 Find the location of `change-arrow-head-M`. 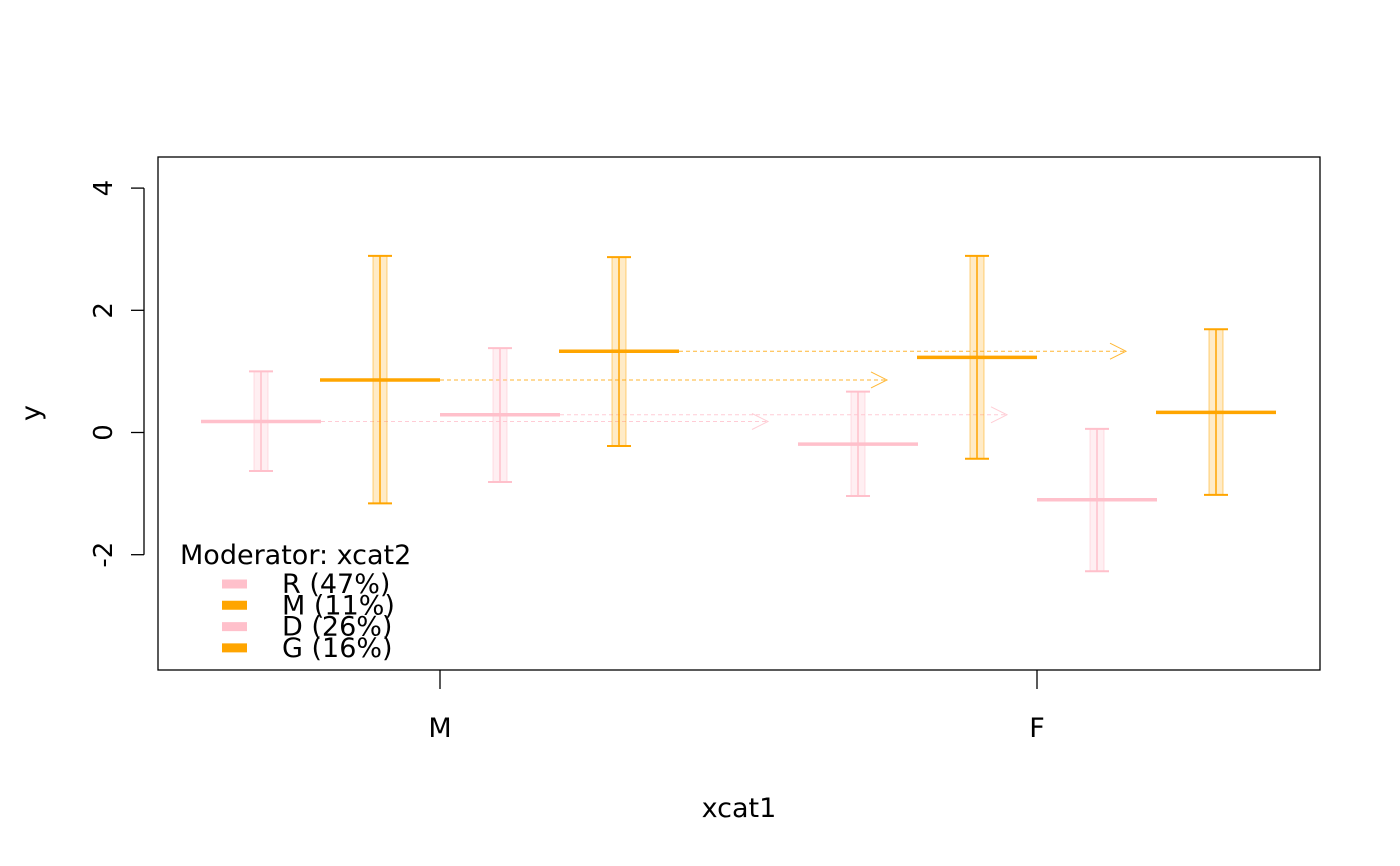

change-arrow-head-M is located at coordinates (879, 380).